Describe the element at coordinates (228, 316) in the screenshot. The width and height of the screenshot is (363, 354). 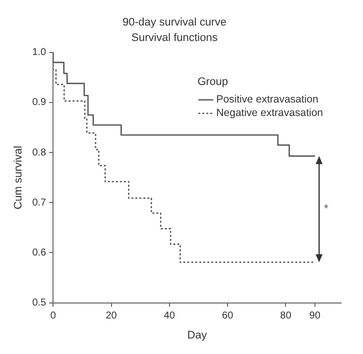
I see `x-tick-label: 60` at that location.